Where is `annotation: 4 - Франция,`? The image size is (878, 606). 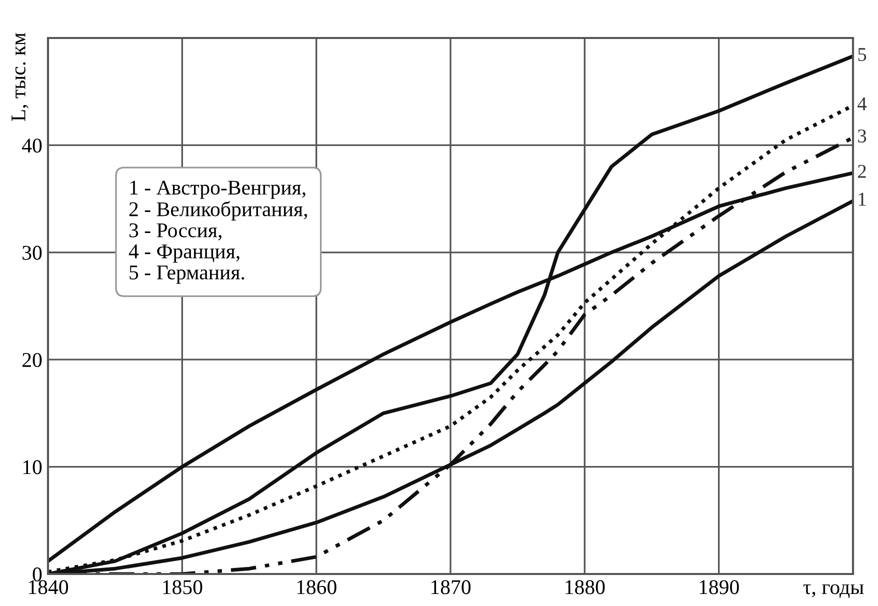 annotation: 4 - Франция, is located at coordinates (184, 253).